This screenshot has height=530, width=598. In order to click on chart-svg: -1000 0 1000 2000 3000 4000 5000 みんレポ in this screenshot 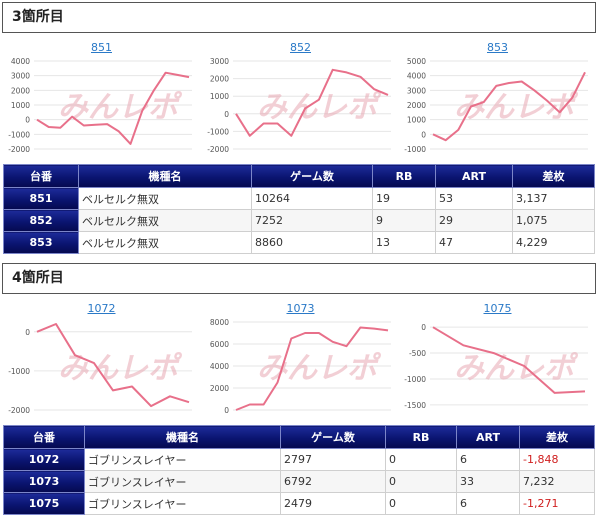, I will do `click(496, 105)`.